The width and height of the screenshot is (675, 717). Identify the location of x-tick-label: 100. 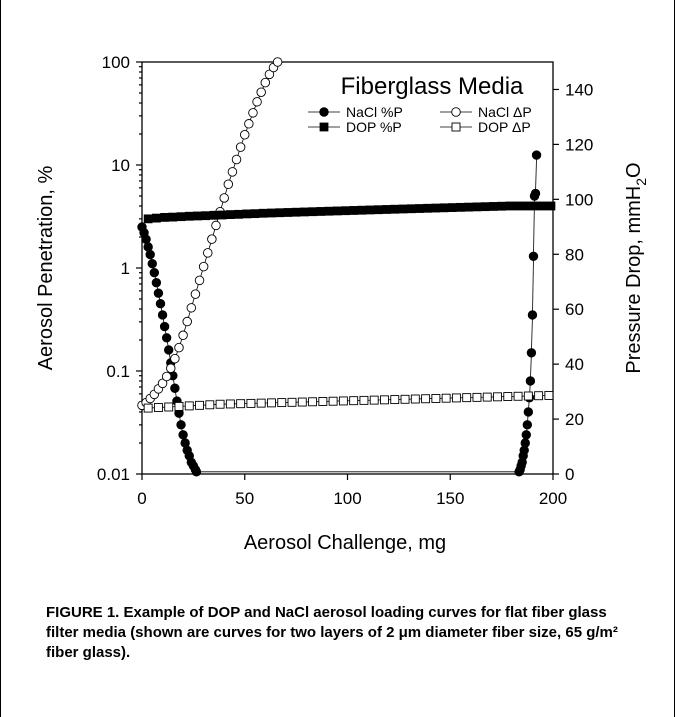
(347, 498).